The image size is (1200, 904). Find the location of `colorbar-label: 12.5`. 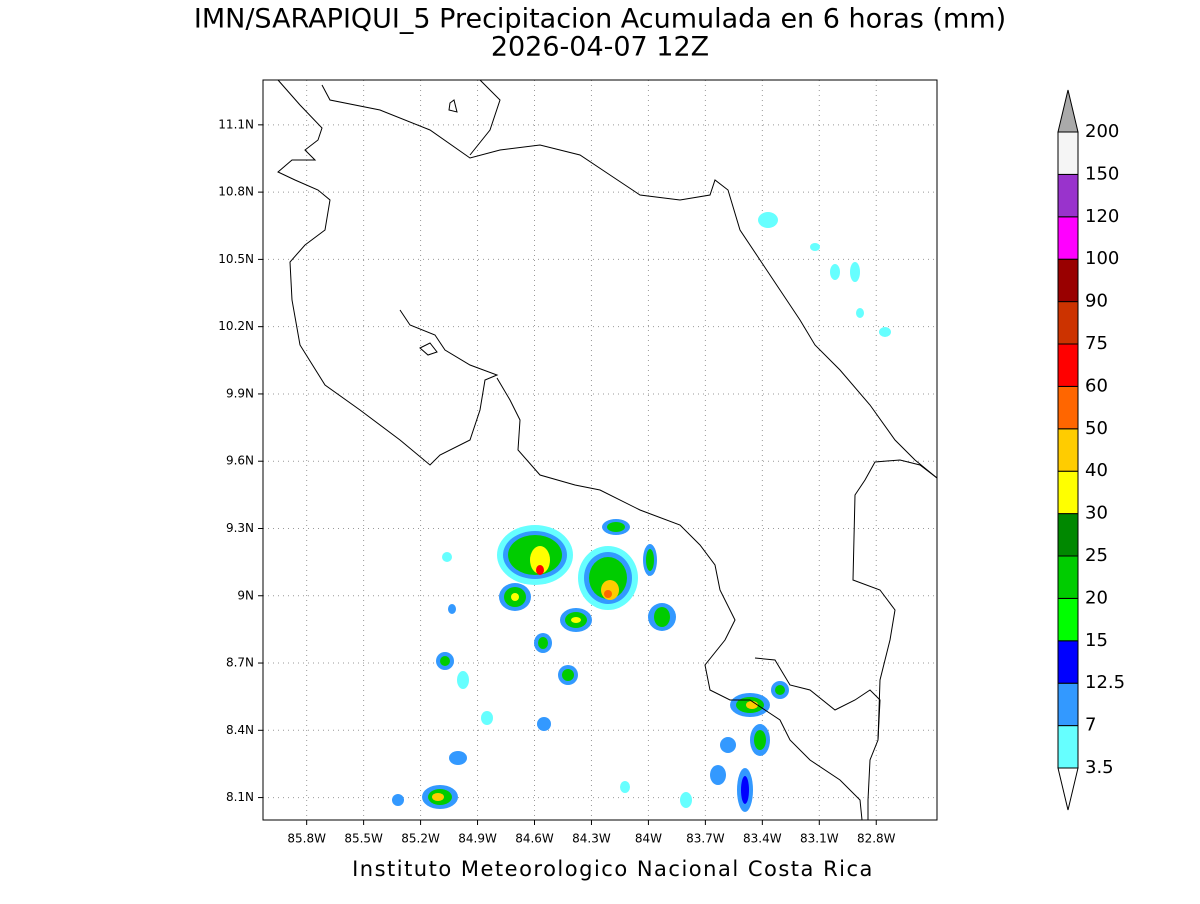

colorbar-label: 12.5 is located at coordinates (1105, 682).